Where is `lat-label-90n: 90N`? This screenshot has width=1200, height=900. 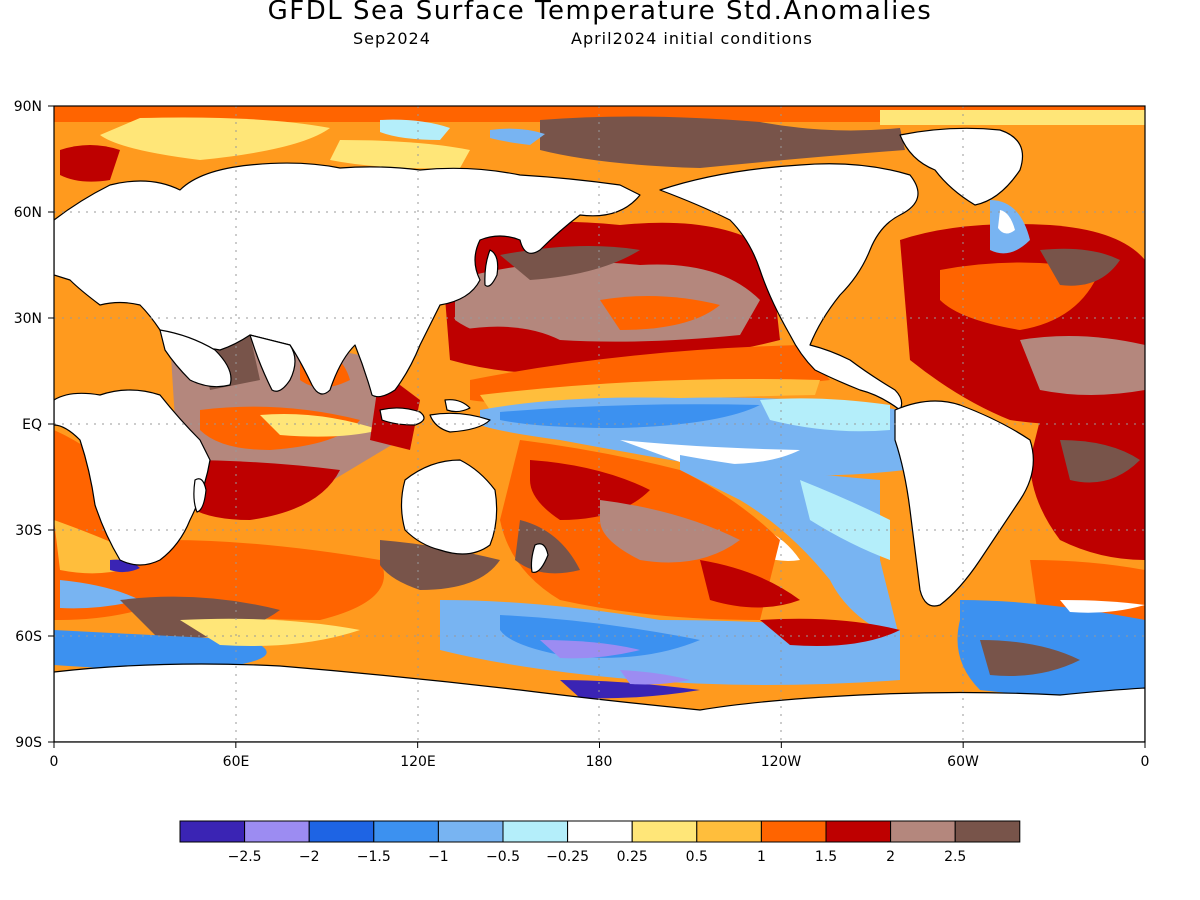 lat-label-90n: 90N is located at coordinates (28, 107).